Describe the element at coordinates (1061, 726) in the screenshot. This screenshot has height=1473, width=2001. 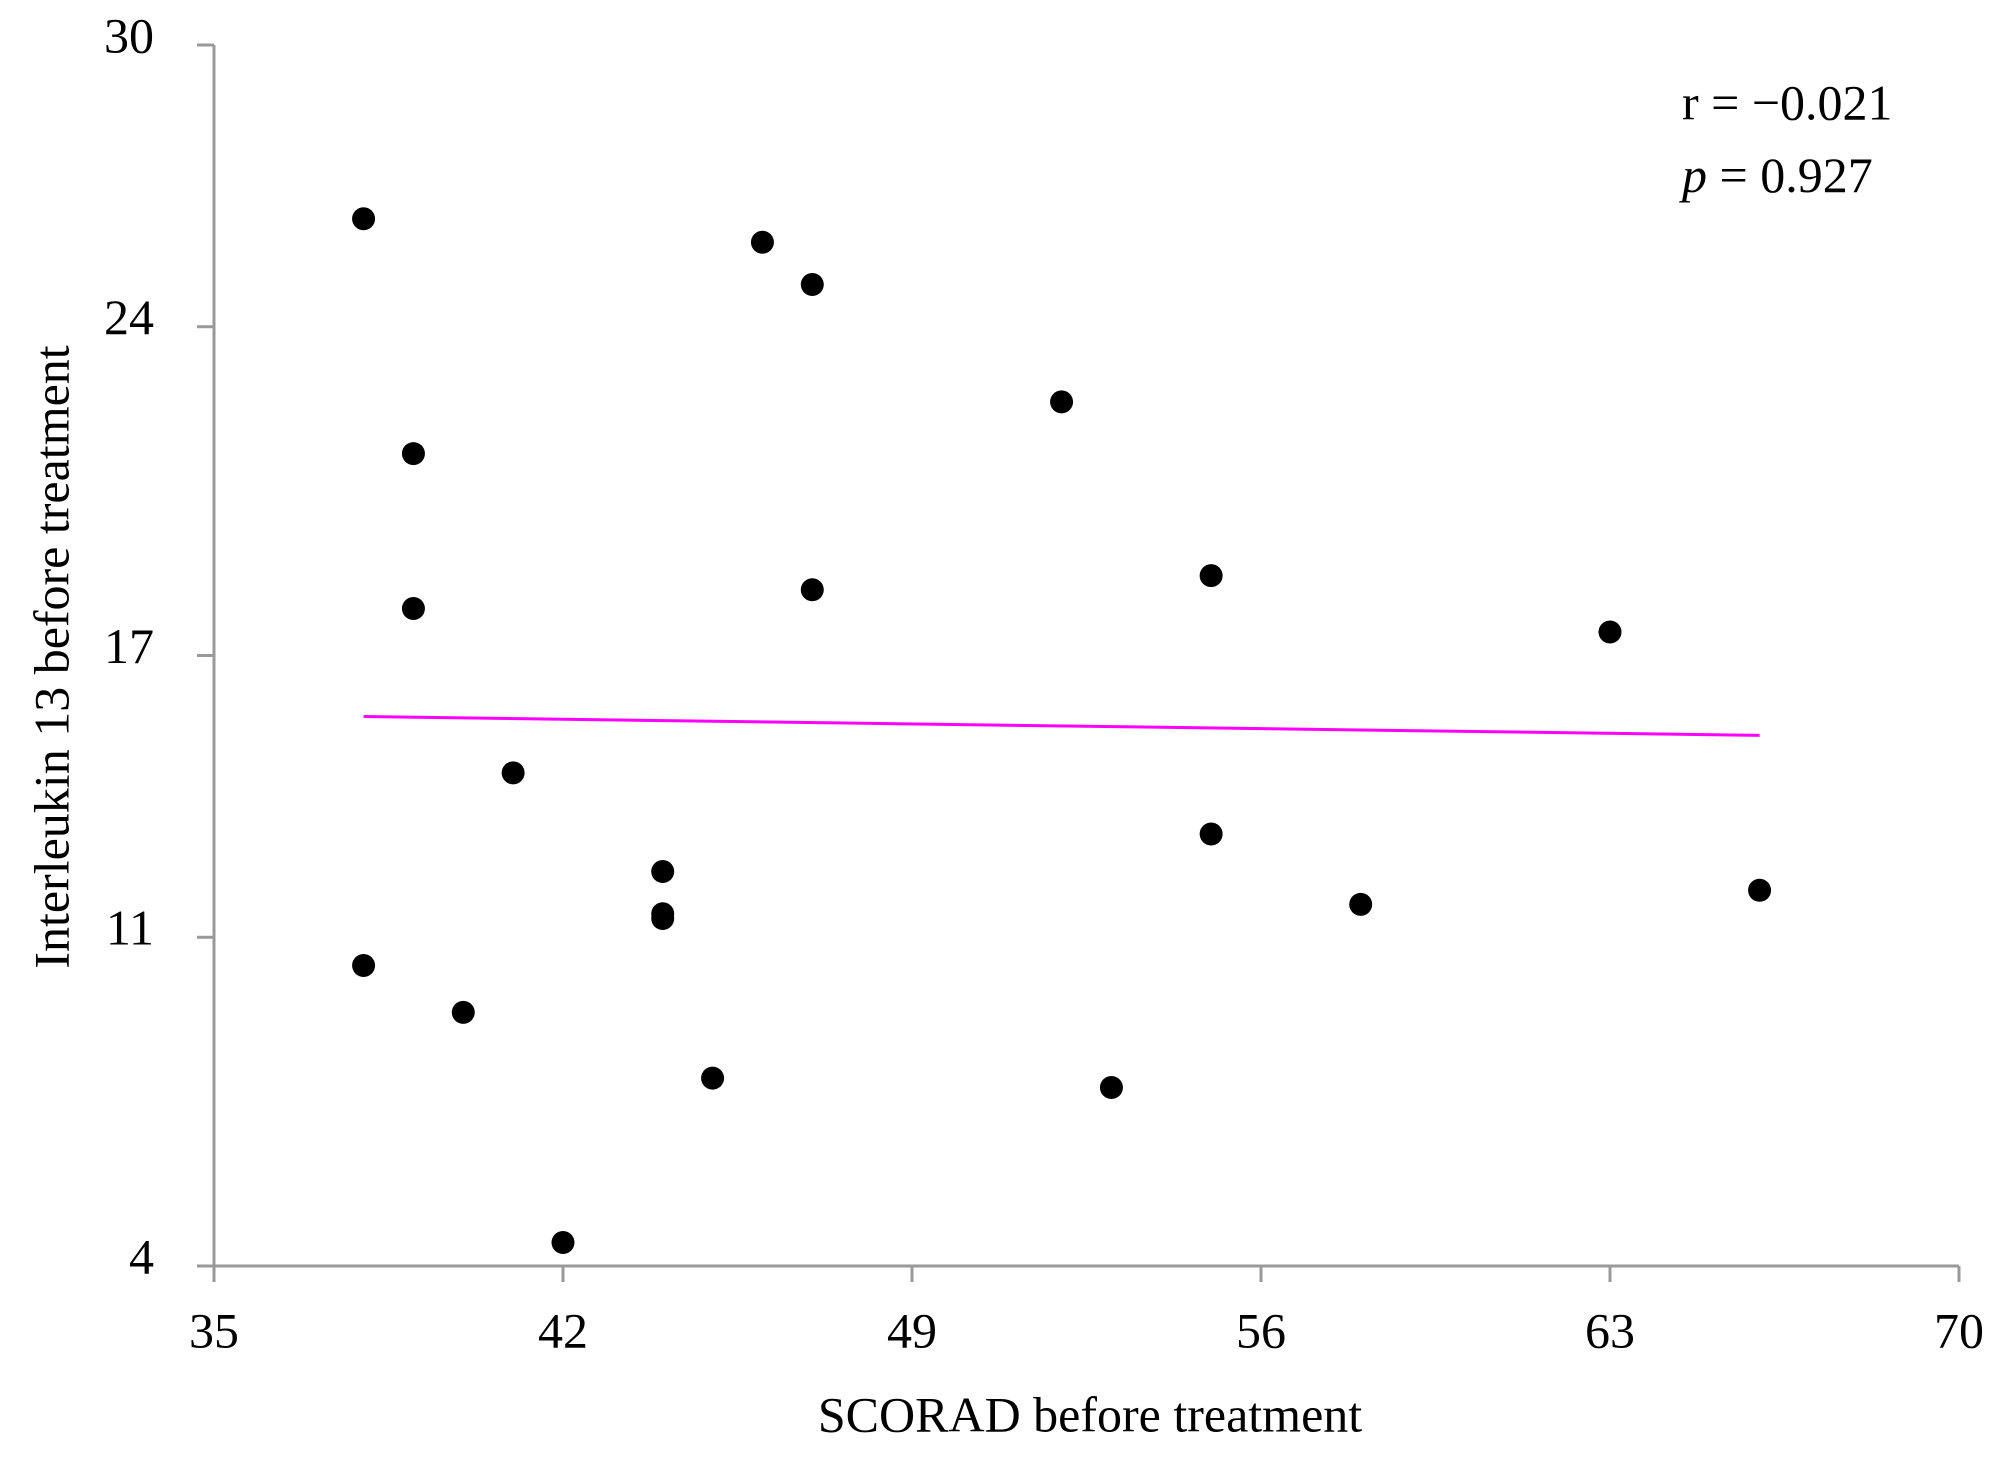
I see `trend-line` at that location.